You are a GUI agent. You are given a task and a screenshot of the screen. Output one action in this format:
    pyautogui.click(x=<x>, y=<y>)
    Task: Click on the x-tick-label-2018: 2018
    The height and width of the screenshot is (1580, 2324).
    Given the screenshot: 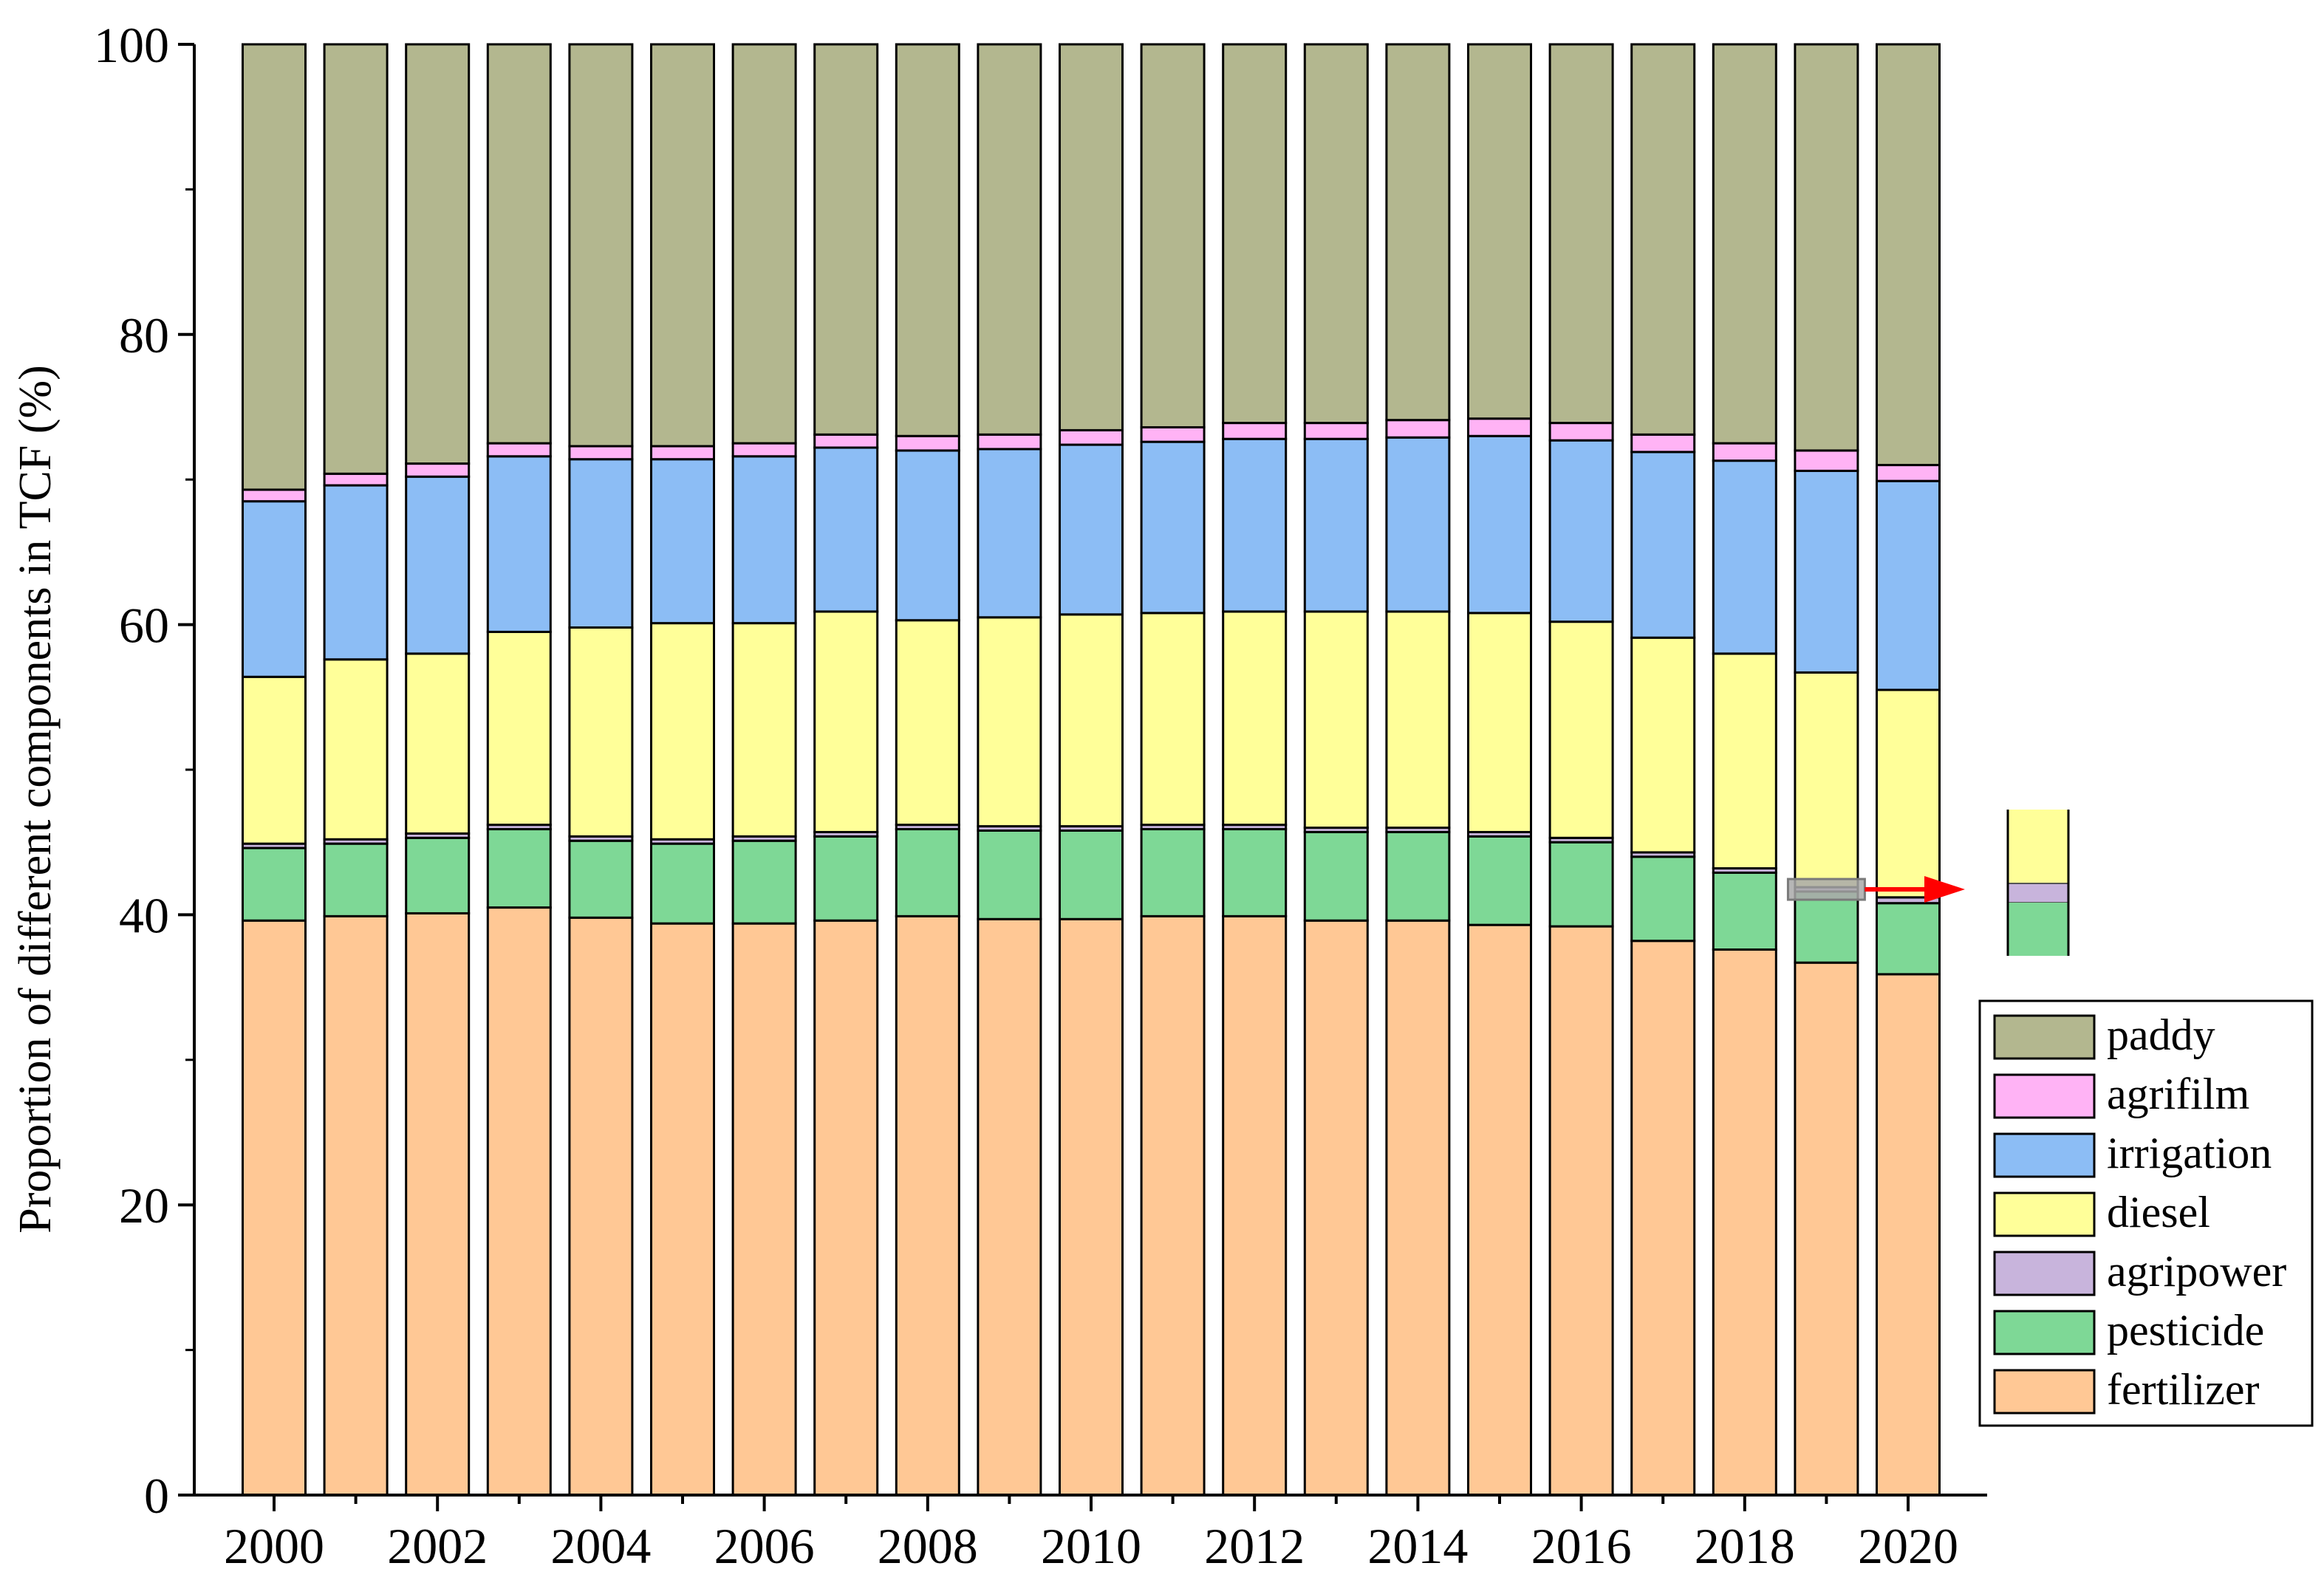 What is the action you would take?
    pyautogui.click(x=1745, y=1546)
    